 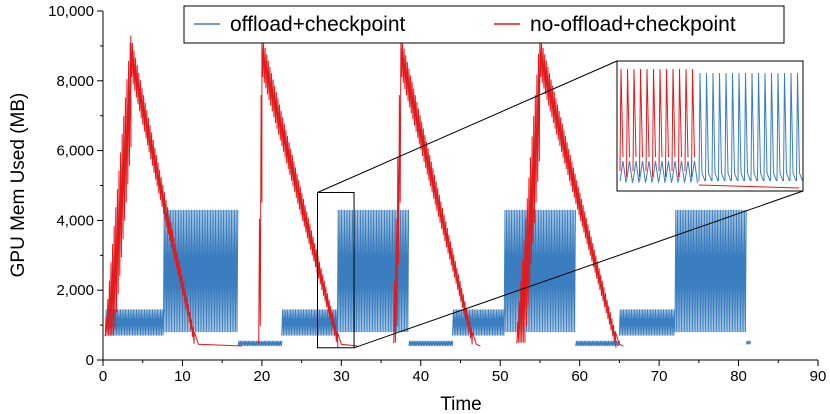 I want to click on x-tick-label: 60, so click(x=579, y=376).